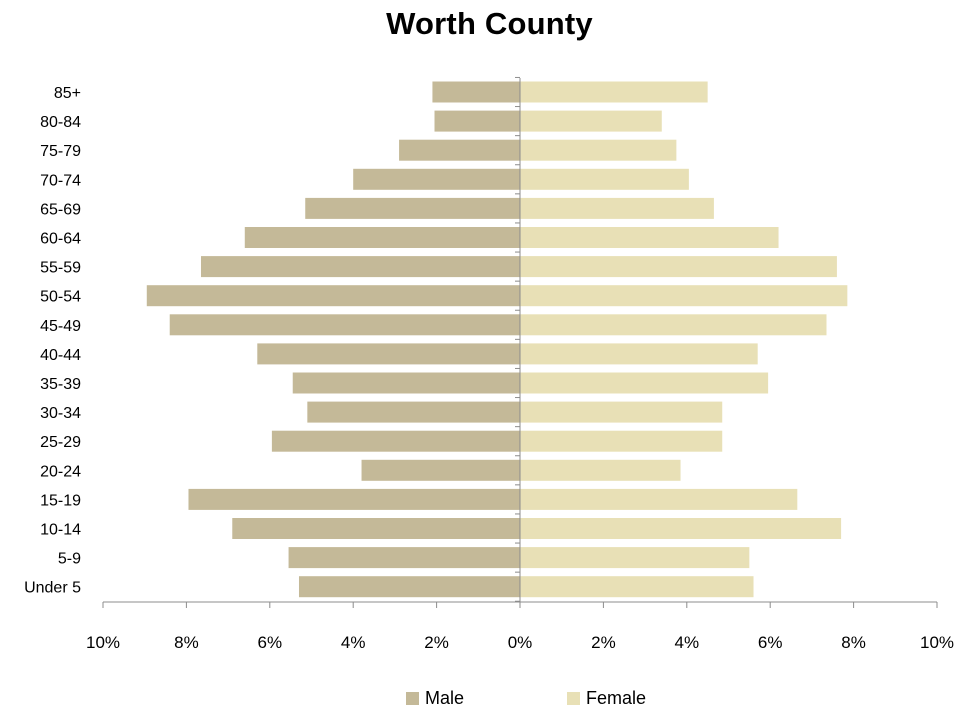 This screenshot has width=979, height=713. What do you see at coordinates (60, 180) in the screenshot?
I see `category-label: 70-74` at bounding box center [60, 180].